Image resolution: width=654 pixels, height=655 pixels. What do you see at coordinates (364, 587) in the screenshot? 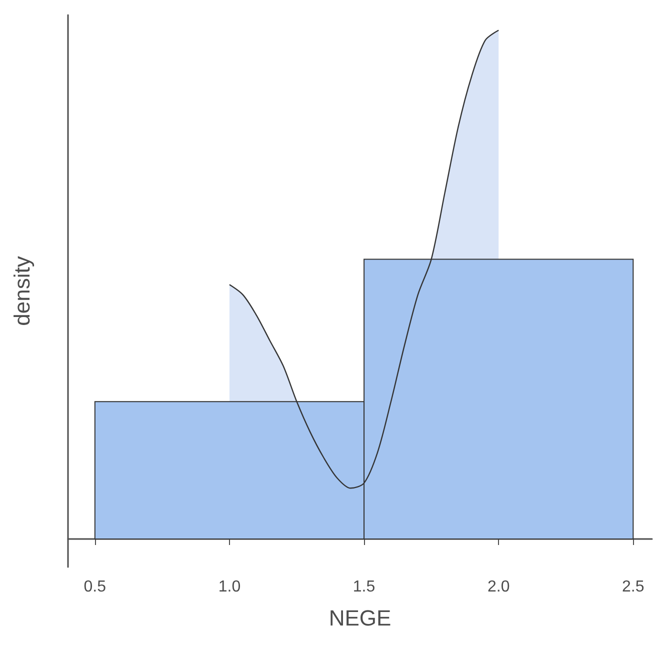
I see `x-tick-label: 1.5` at bounding box center [364, 587].